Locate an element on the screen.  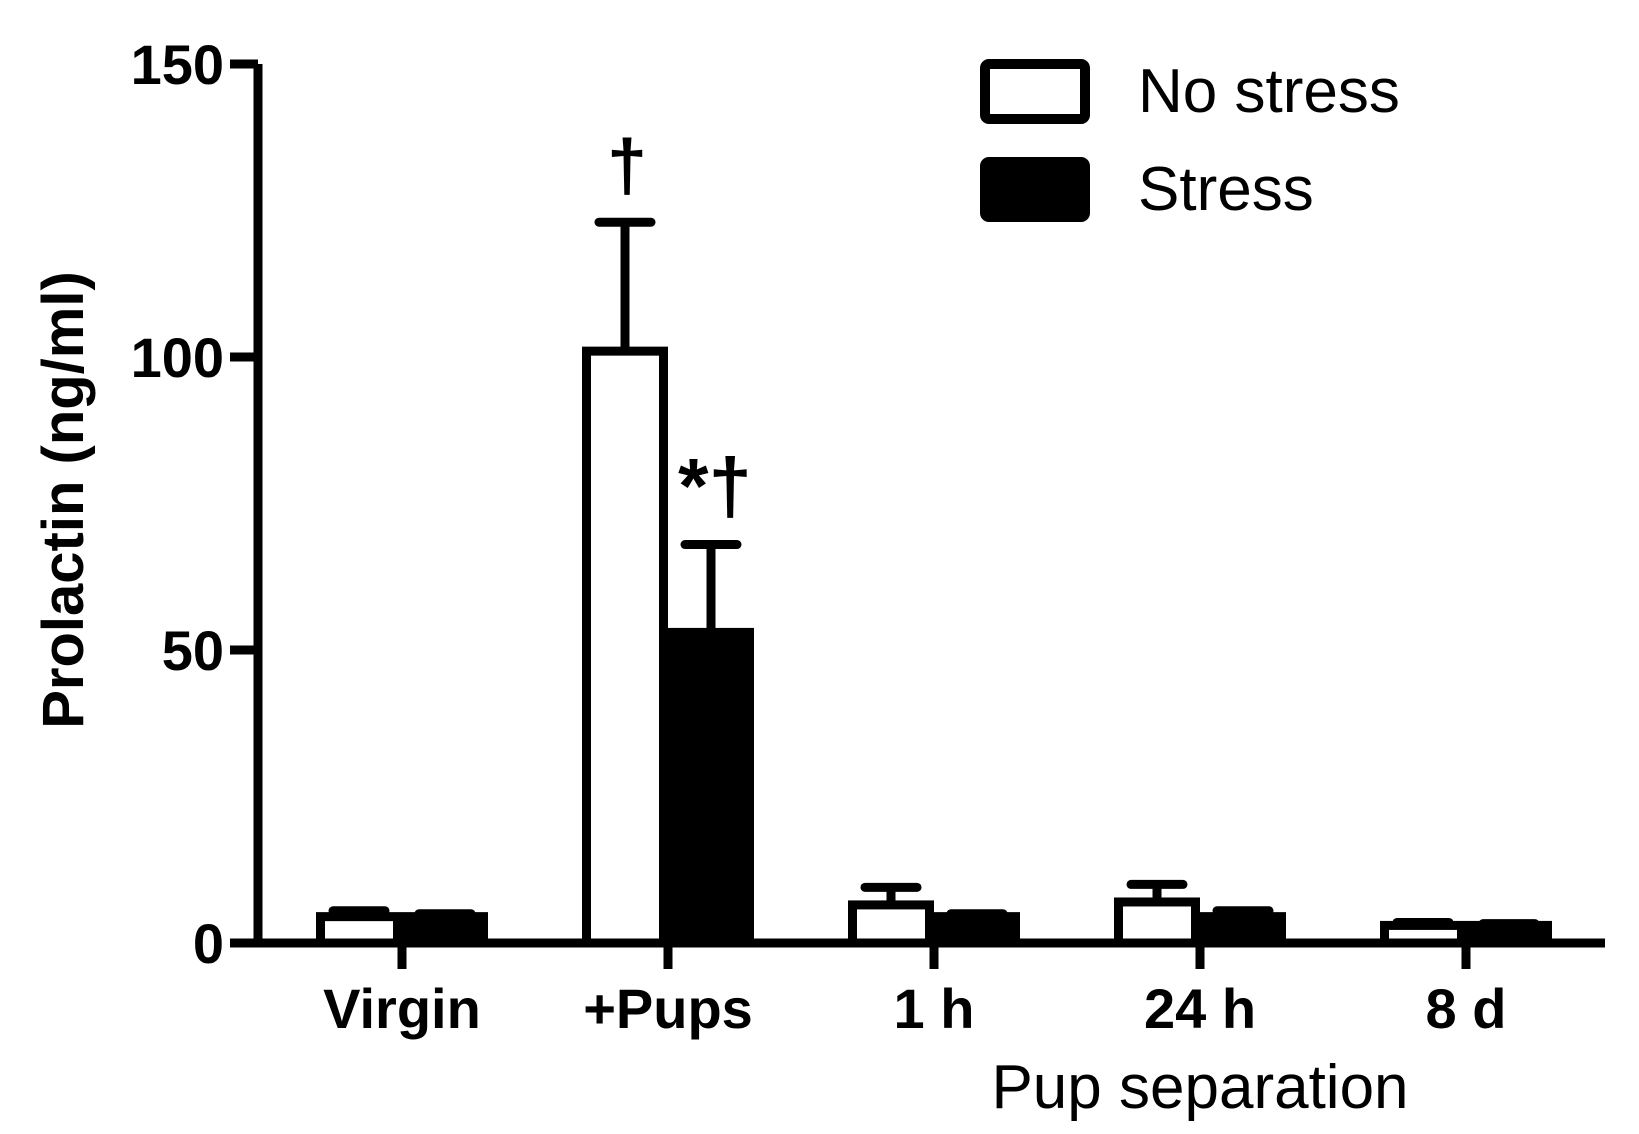
x-tick-label: 24 h is located at coordinates (1200, 1008).